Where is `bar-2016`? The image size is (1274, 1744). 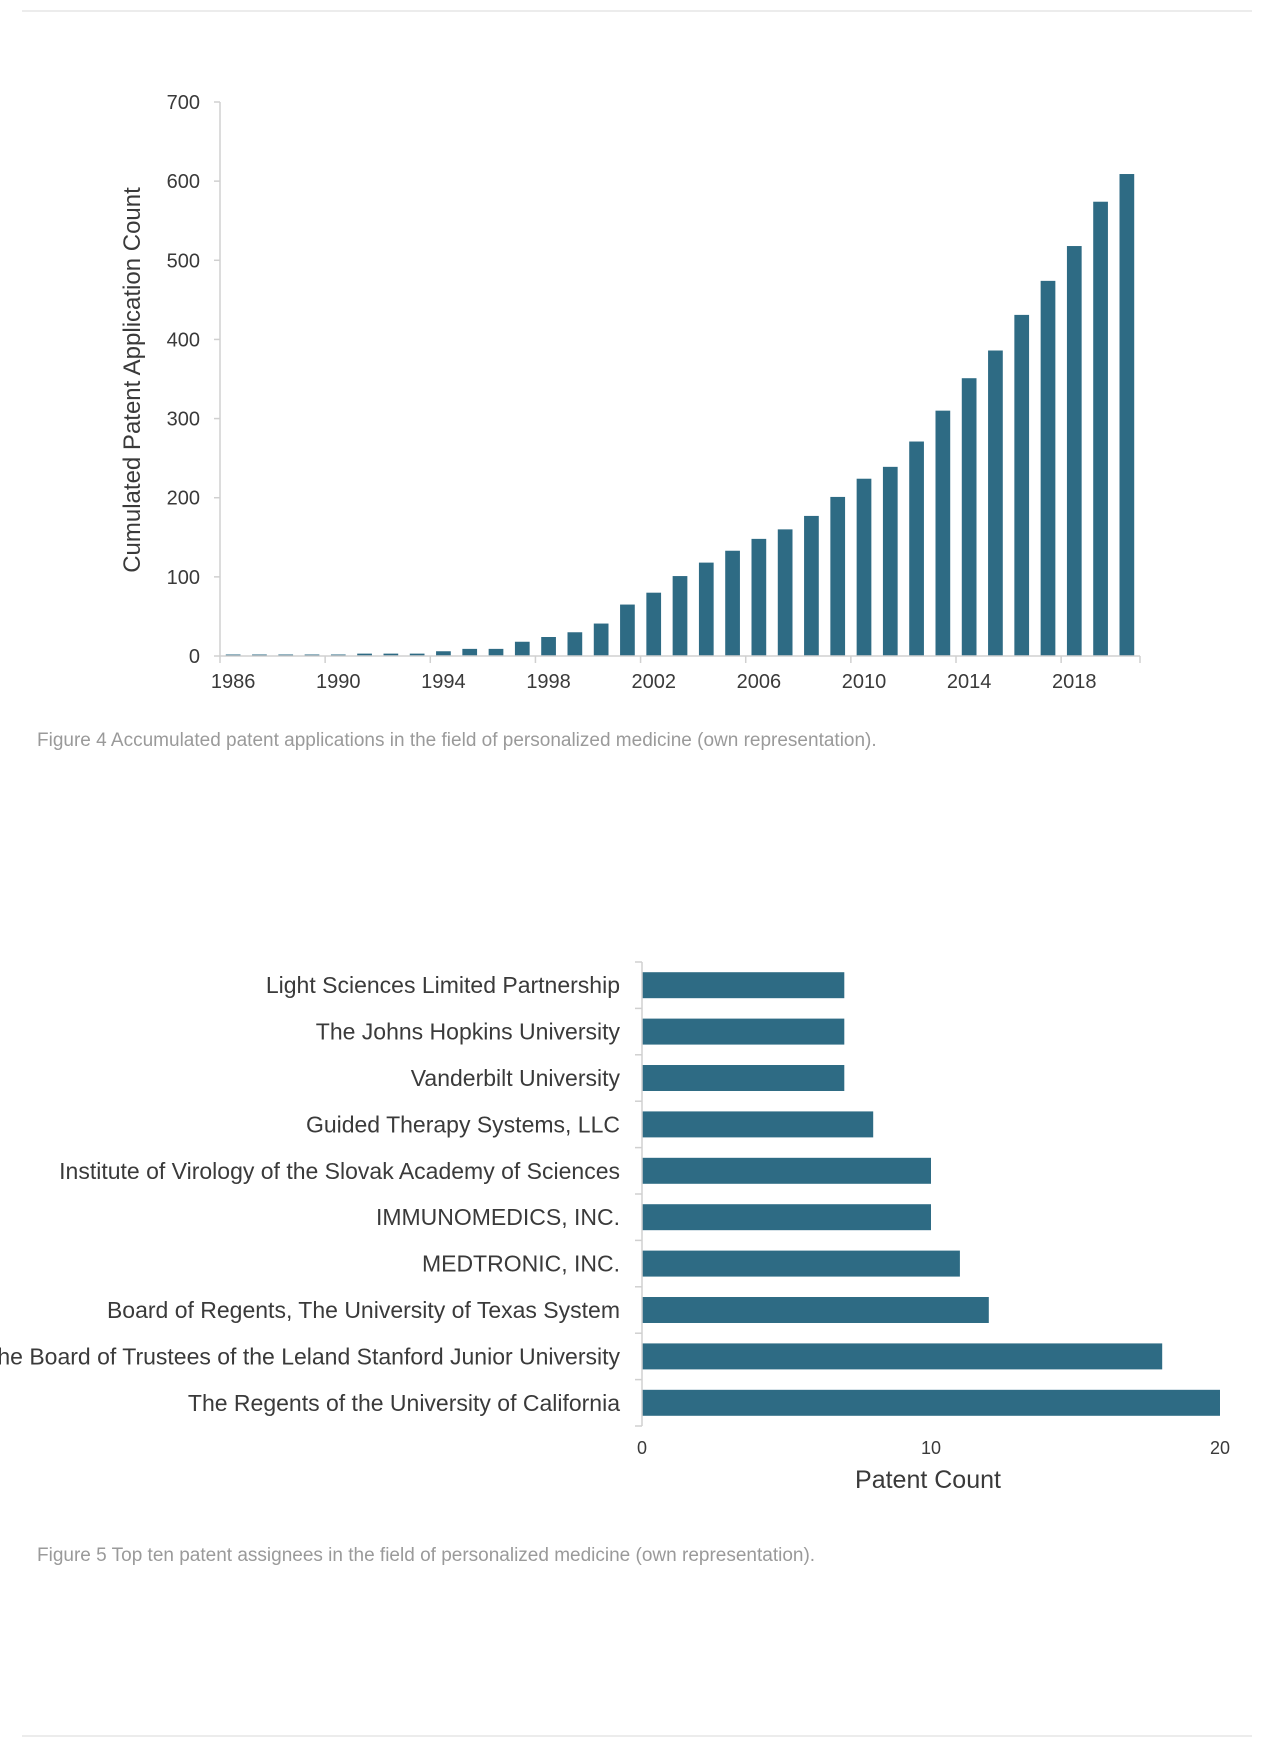
bar-2016 is located at coordinates (1022, 485).